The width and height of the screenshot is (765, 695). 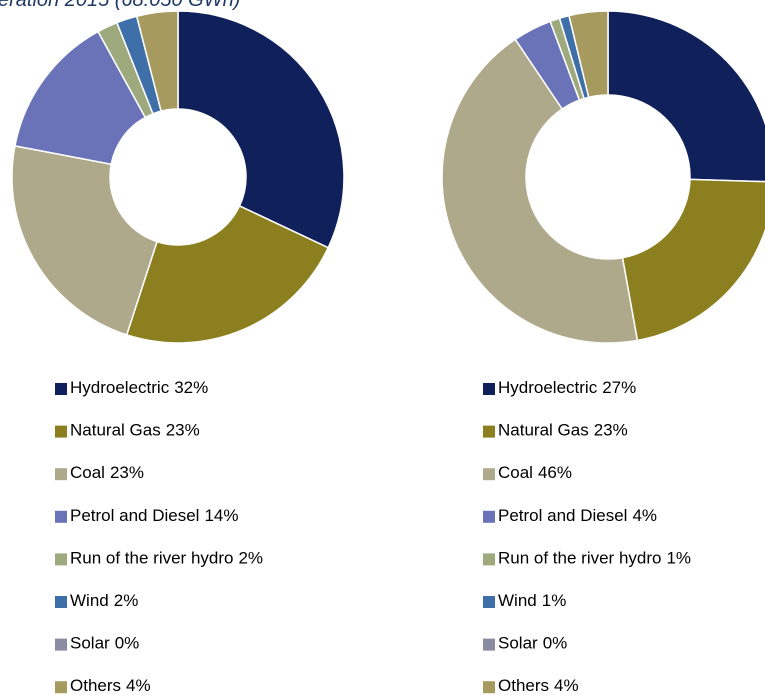 I want to click on legend-label: Hydroelectric 32%, so click(x=139, y=387).